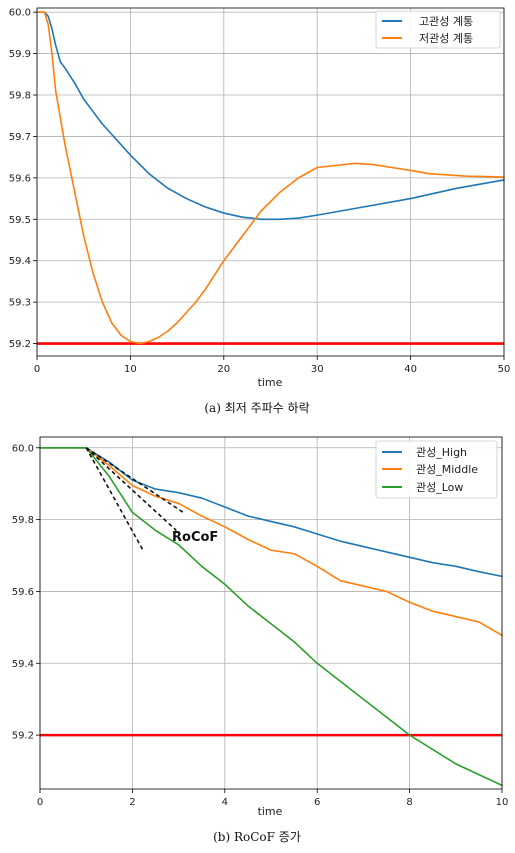 The image size is (515, 853). Describe the element at coordinates (441, 452) in the screenshot. I see `panel-b-legend-label-high: 관성_High` at that location.